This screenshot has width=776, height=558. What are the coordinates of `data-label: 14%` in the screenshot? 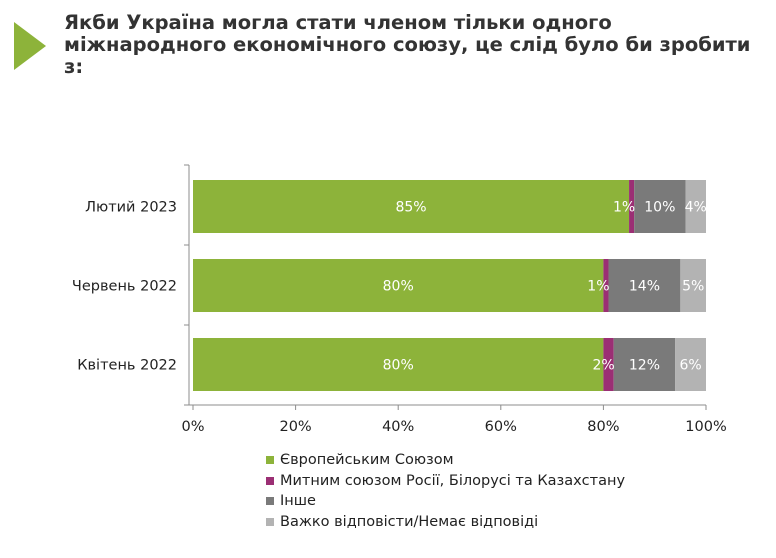 It's located at (644, 287).